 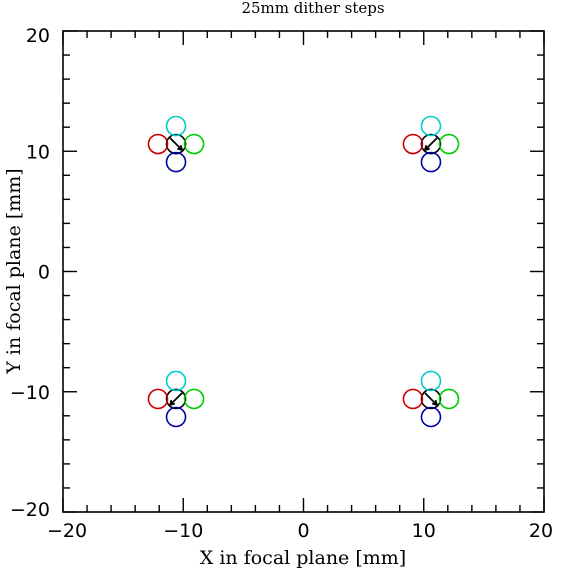 What do you see at coordinates (30, 393) in the screenshot?
I see `y-tick-label: −10` at bounding box center [30, 393].